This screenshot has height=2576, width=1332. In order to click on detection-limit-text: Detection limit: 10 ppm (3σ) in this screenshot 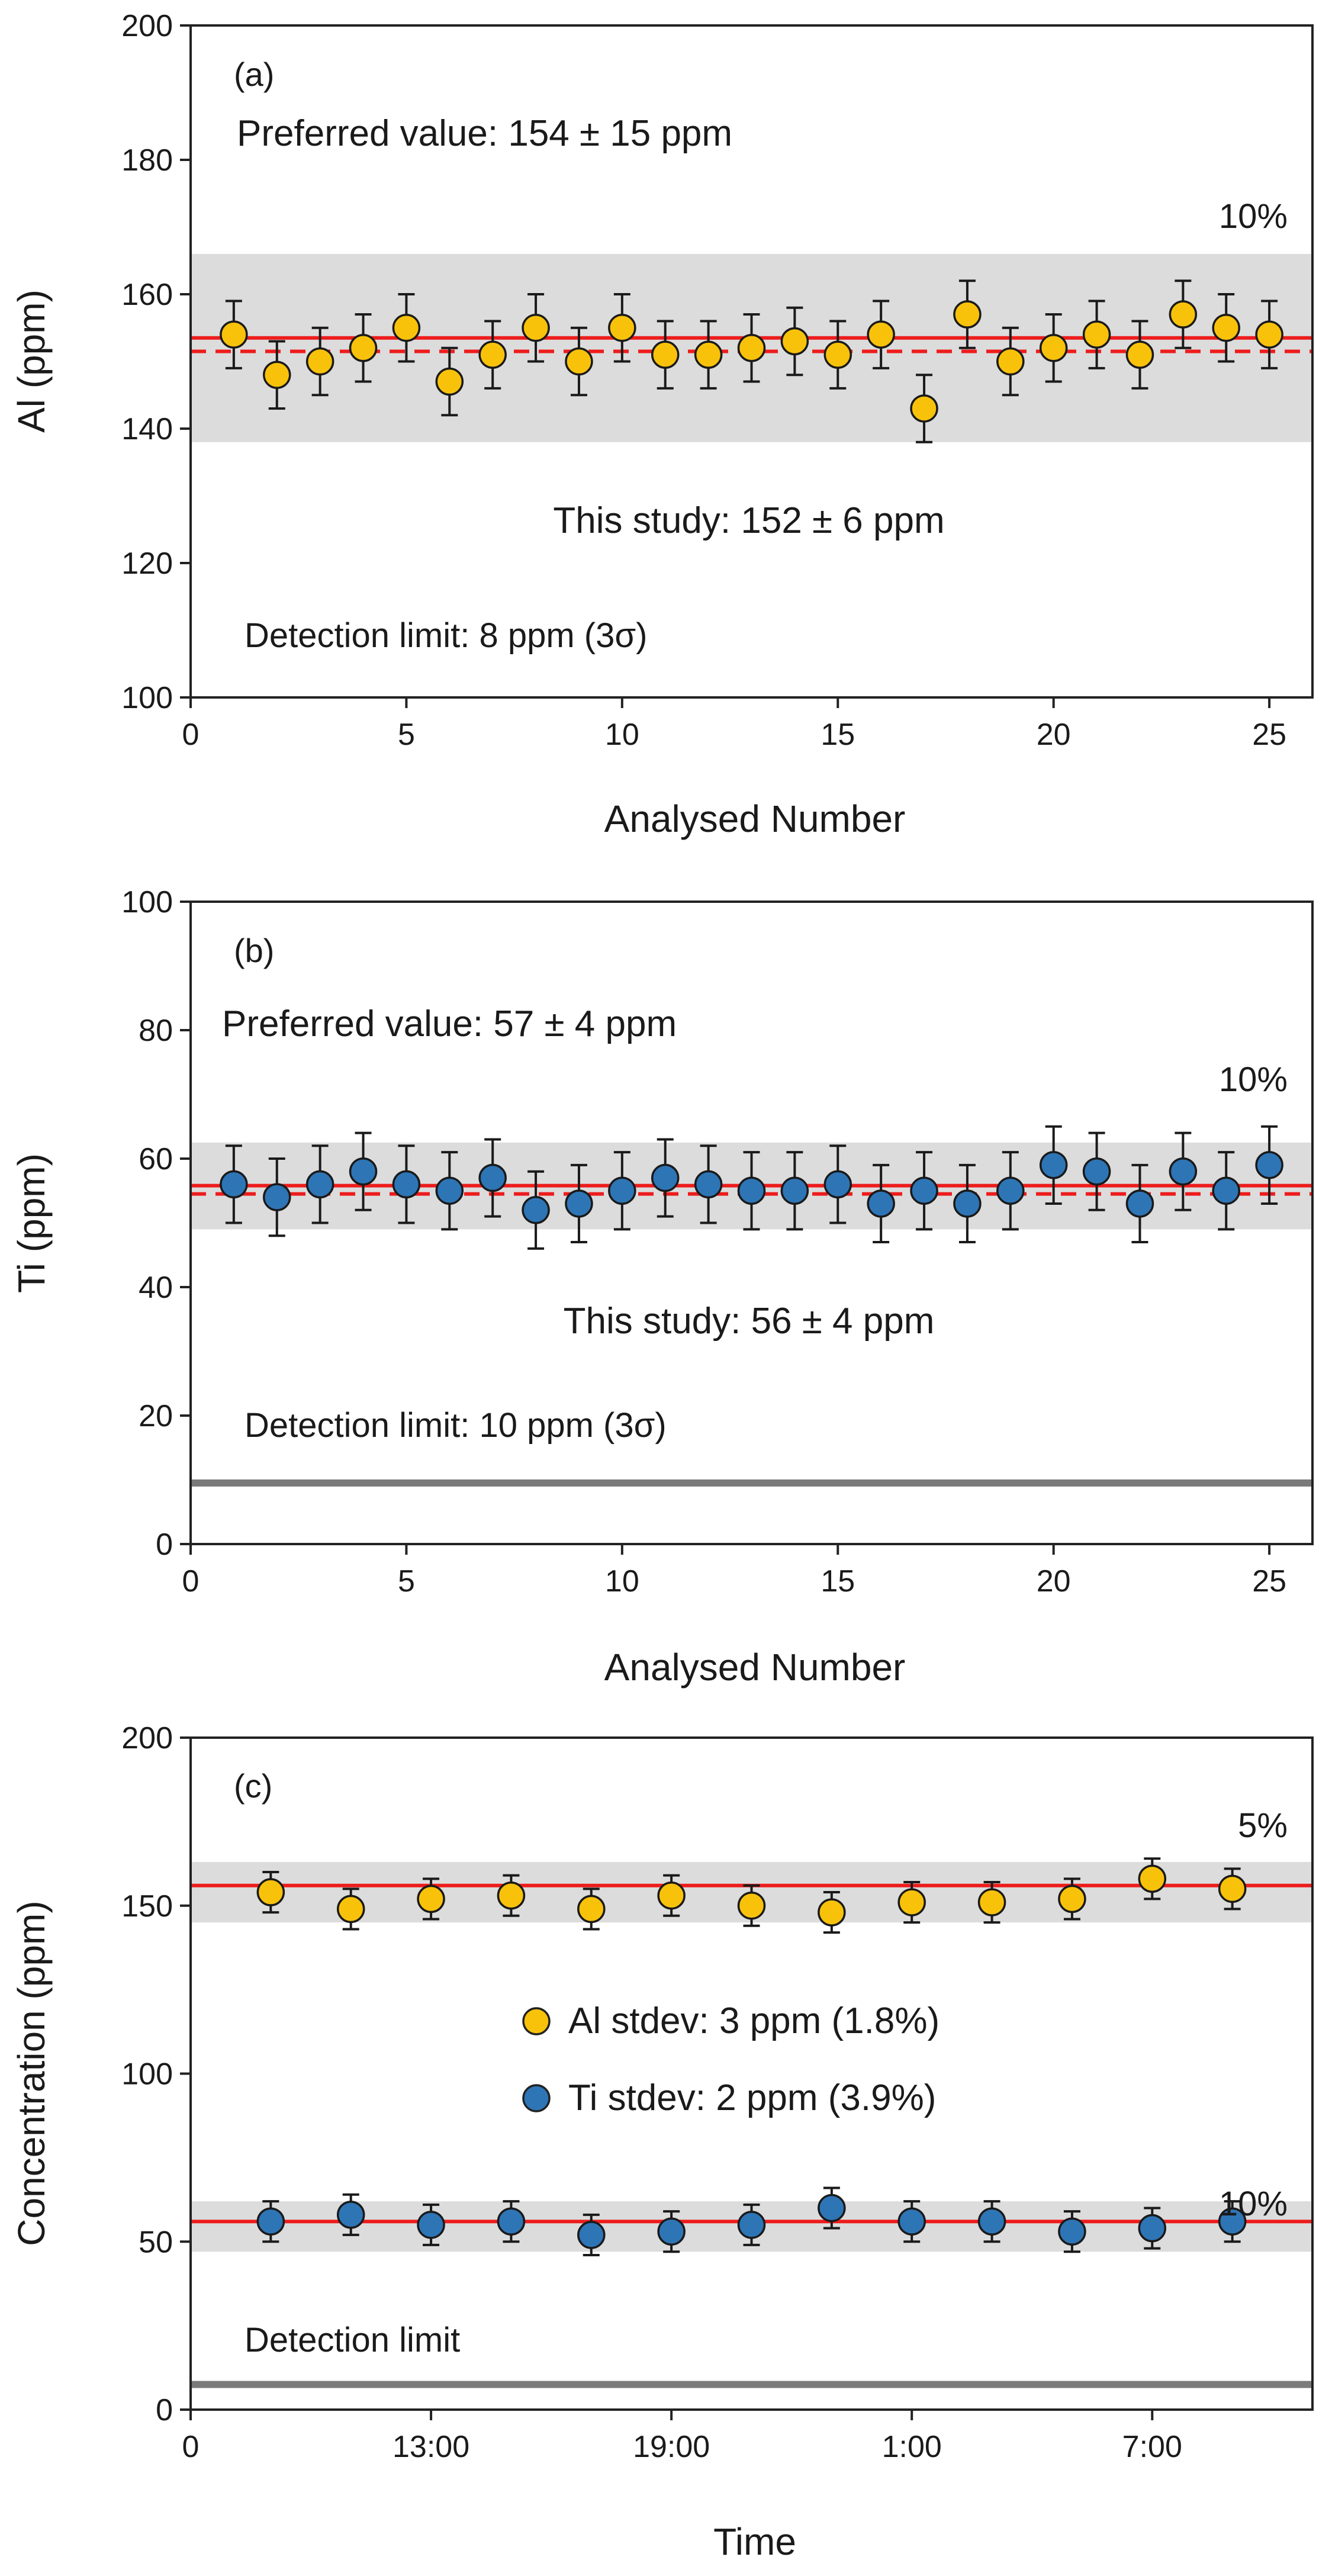, I will do `click(455, 1426)`.